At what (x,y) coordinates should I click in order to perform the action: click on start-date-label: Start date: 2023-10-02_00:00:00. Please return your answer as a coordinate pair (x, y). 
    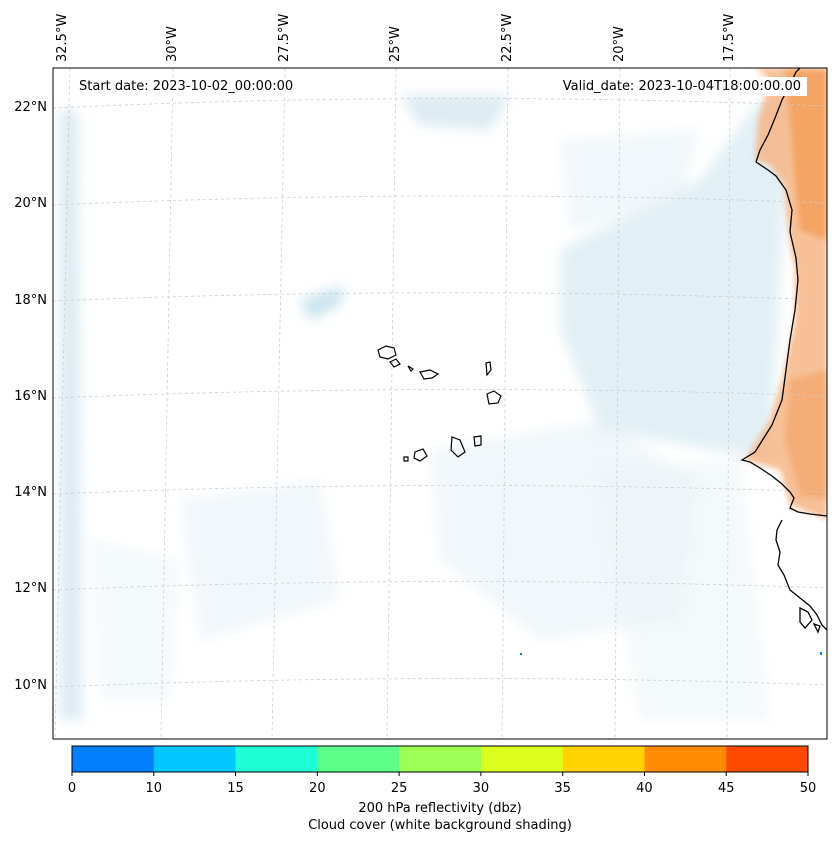
    Looking at the image, I should click on (186, 86).